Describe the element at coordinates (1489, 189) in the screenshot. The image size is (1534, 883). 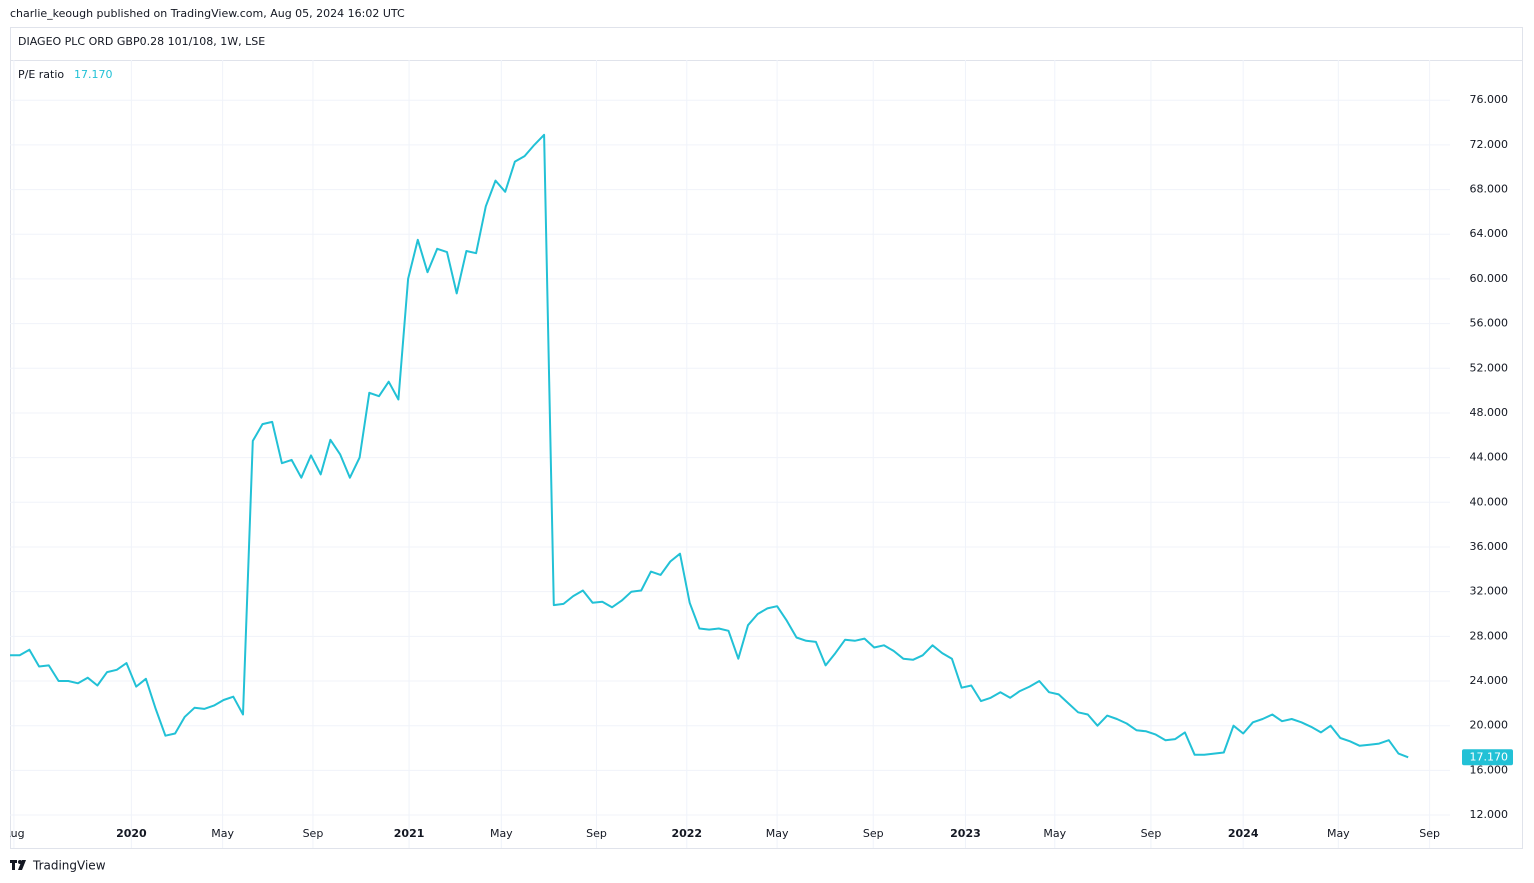
I see `y-tick-label: 68.000` at that location.